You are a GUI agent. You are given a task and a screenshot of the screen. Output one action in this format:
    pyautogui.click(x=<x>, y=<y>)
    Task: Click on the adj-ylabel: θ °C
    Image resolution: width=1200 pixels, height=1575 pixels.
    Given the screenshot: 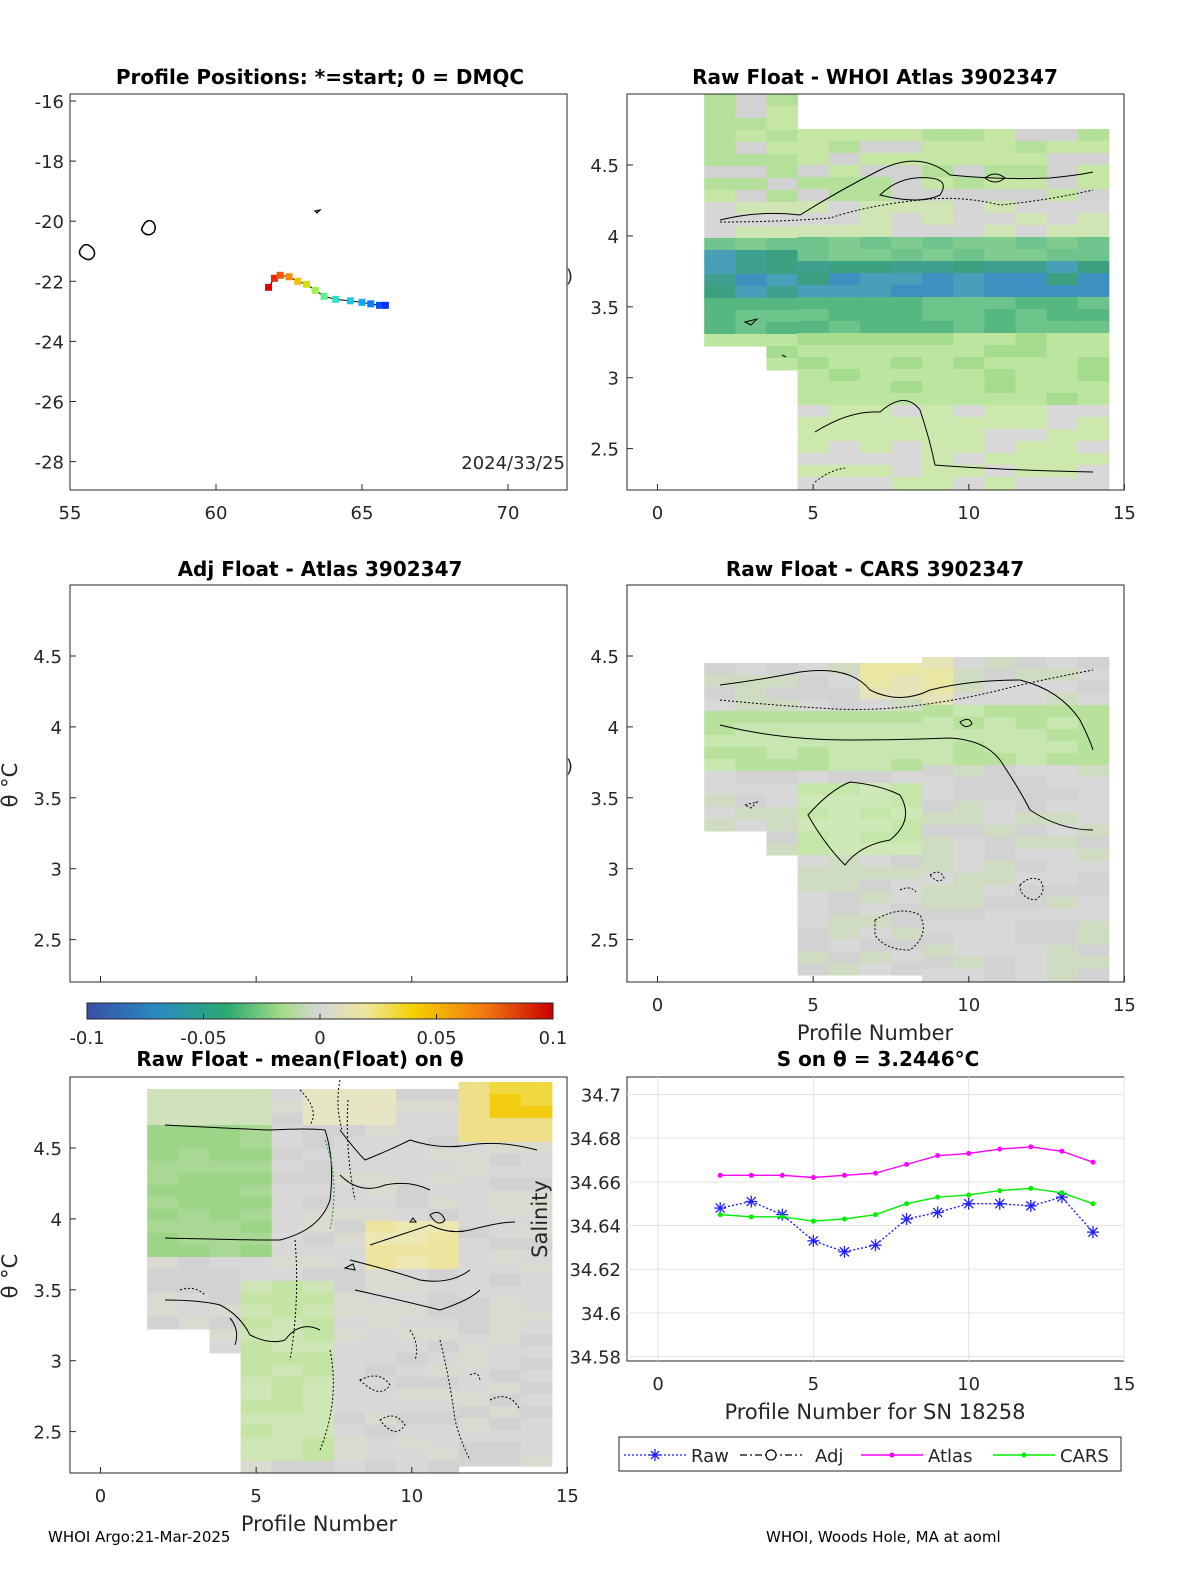 What is the action you would take?
    pyautogui.click(x=11, y=785)
    